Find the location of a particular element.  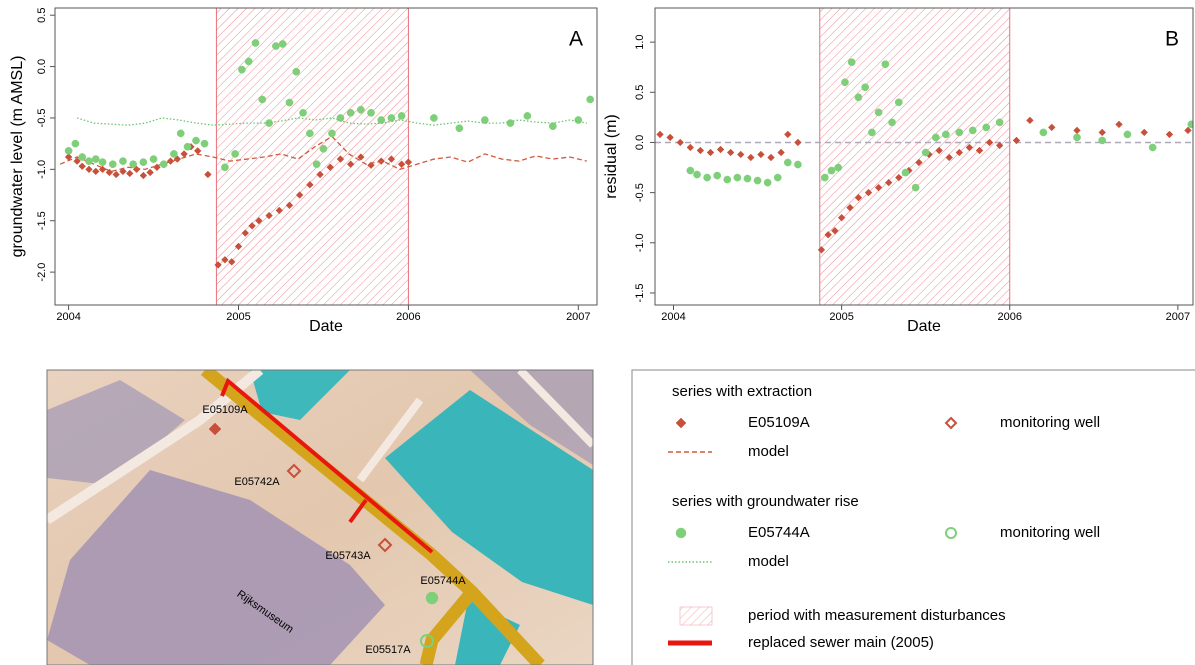

panel-label: A is located at coordinates (576, 39).